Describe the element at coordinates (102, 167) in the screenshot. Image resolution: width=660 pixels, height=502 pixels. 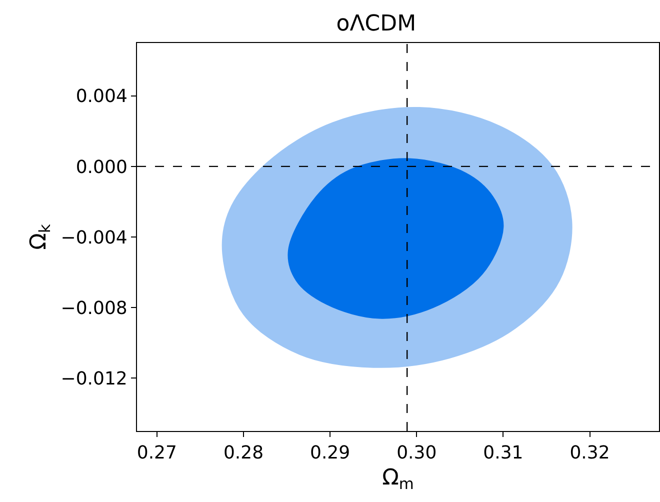
I see `y-tick-label: 0.000` at that location.